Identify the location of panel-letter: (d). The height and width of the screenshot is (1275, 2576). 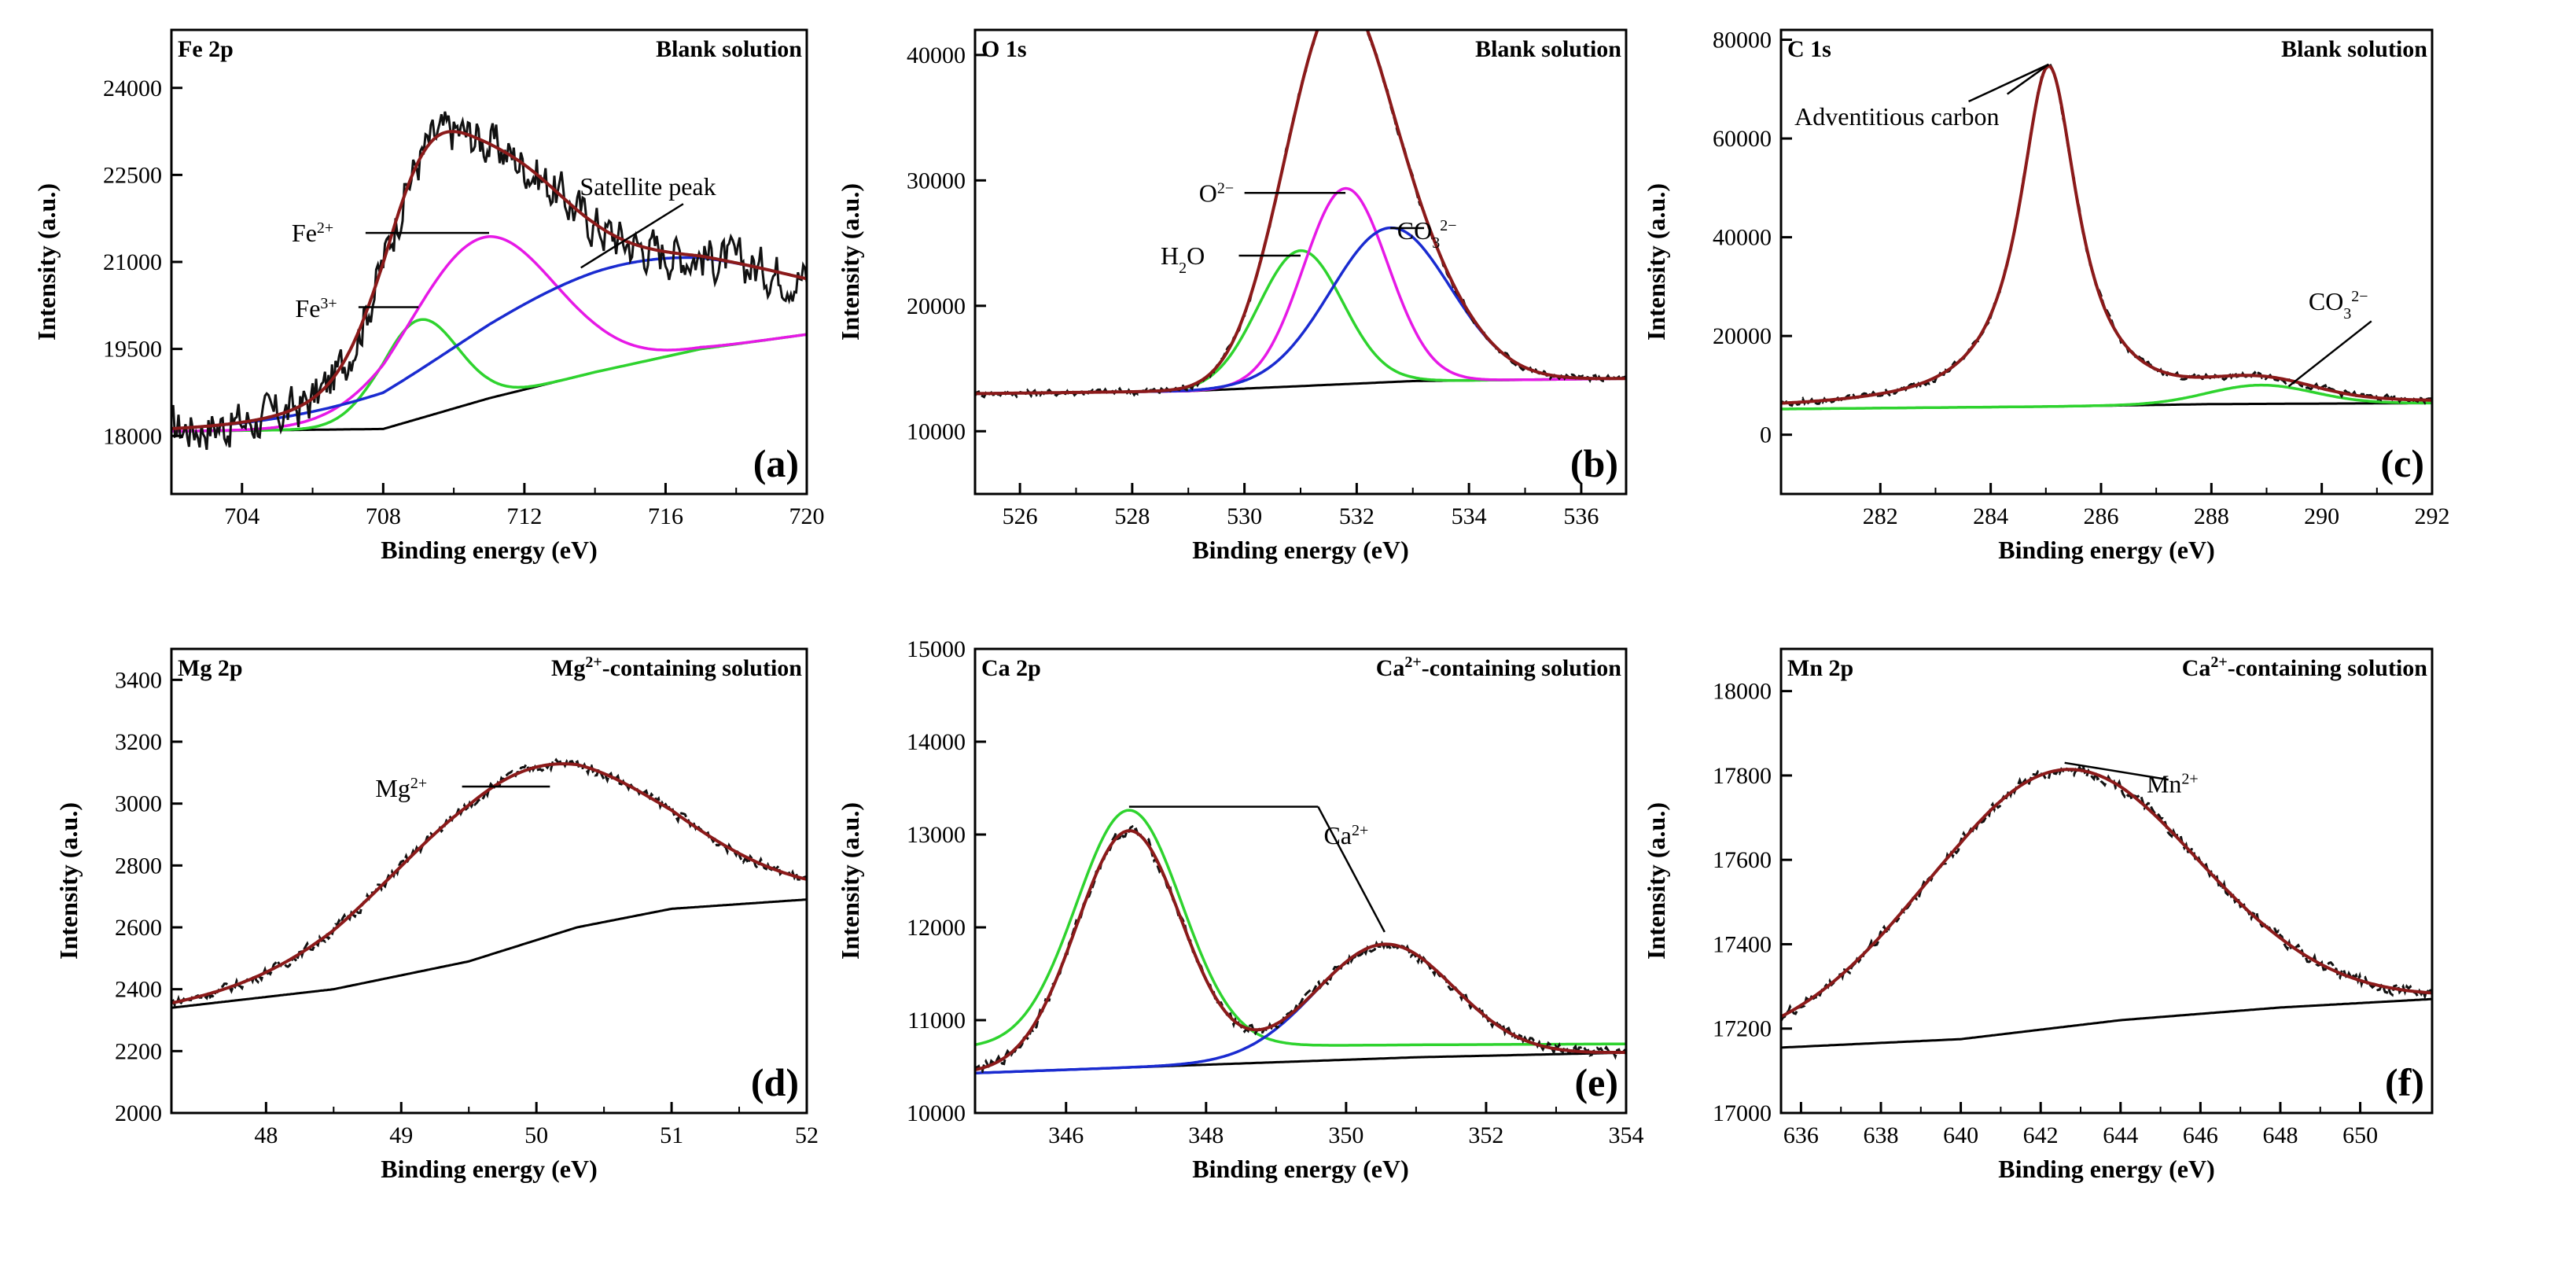
(775, 1082).